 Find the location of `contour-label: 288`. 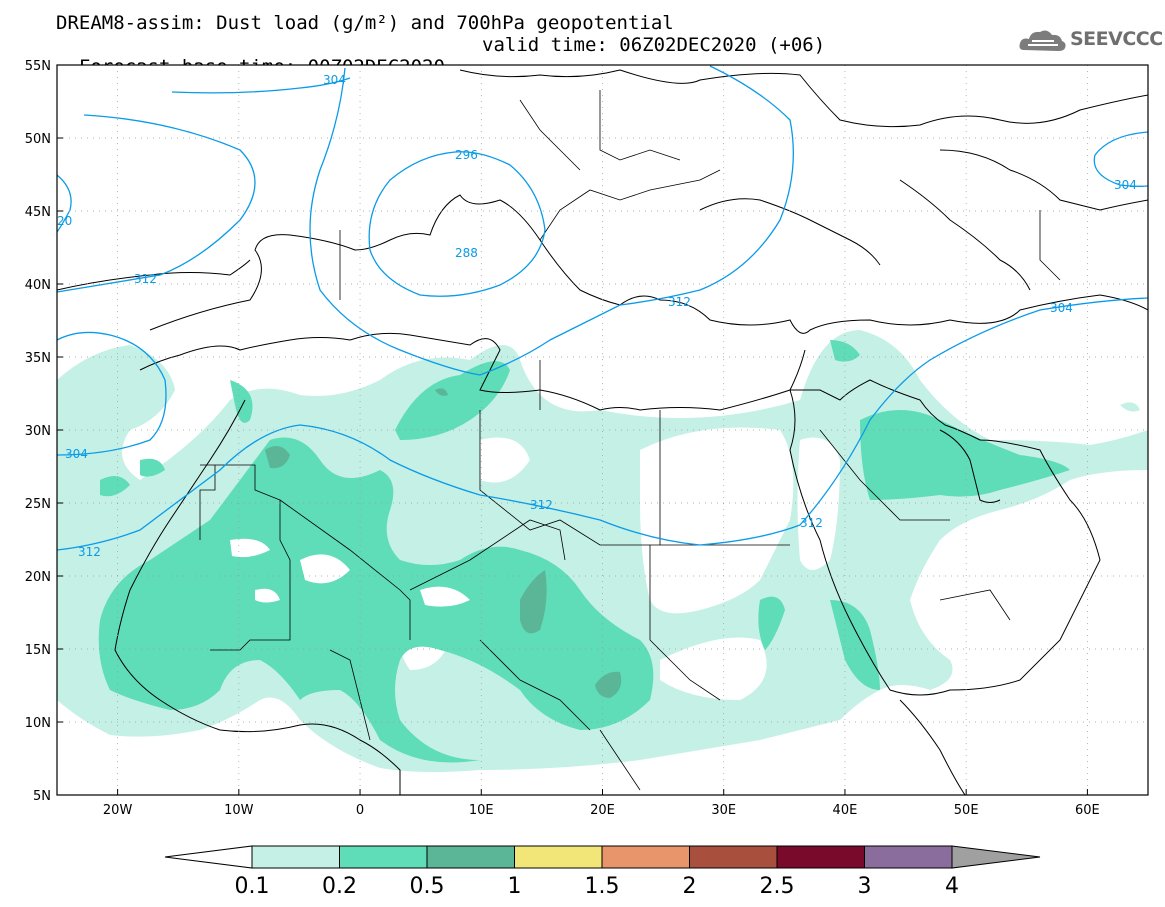

contour-label: 288 is located at coordinates (466, 253).